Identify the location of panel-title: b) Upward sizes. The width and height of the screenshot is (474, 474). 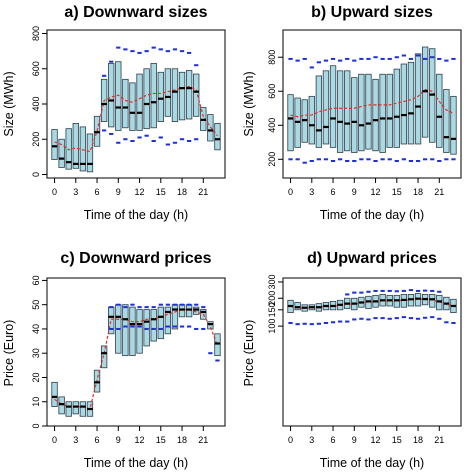
(372, 12).